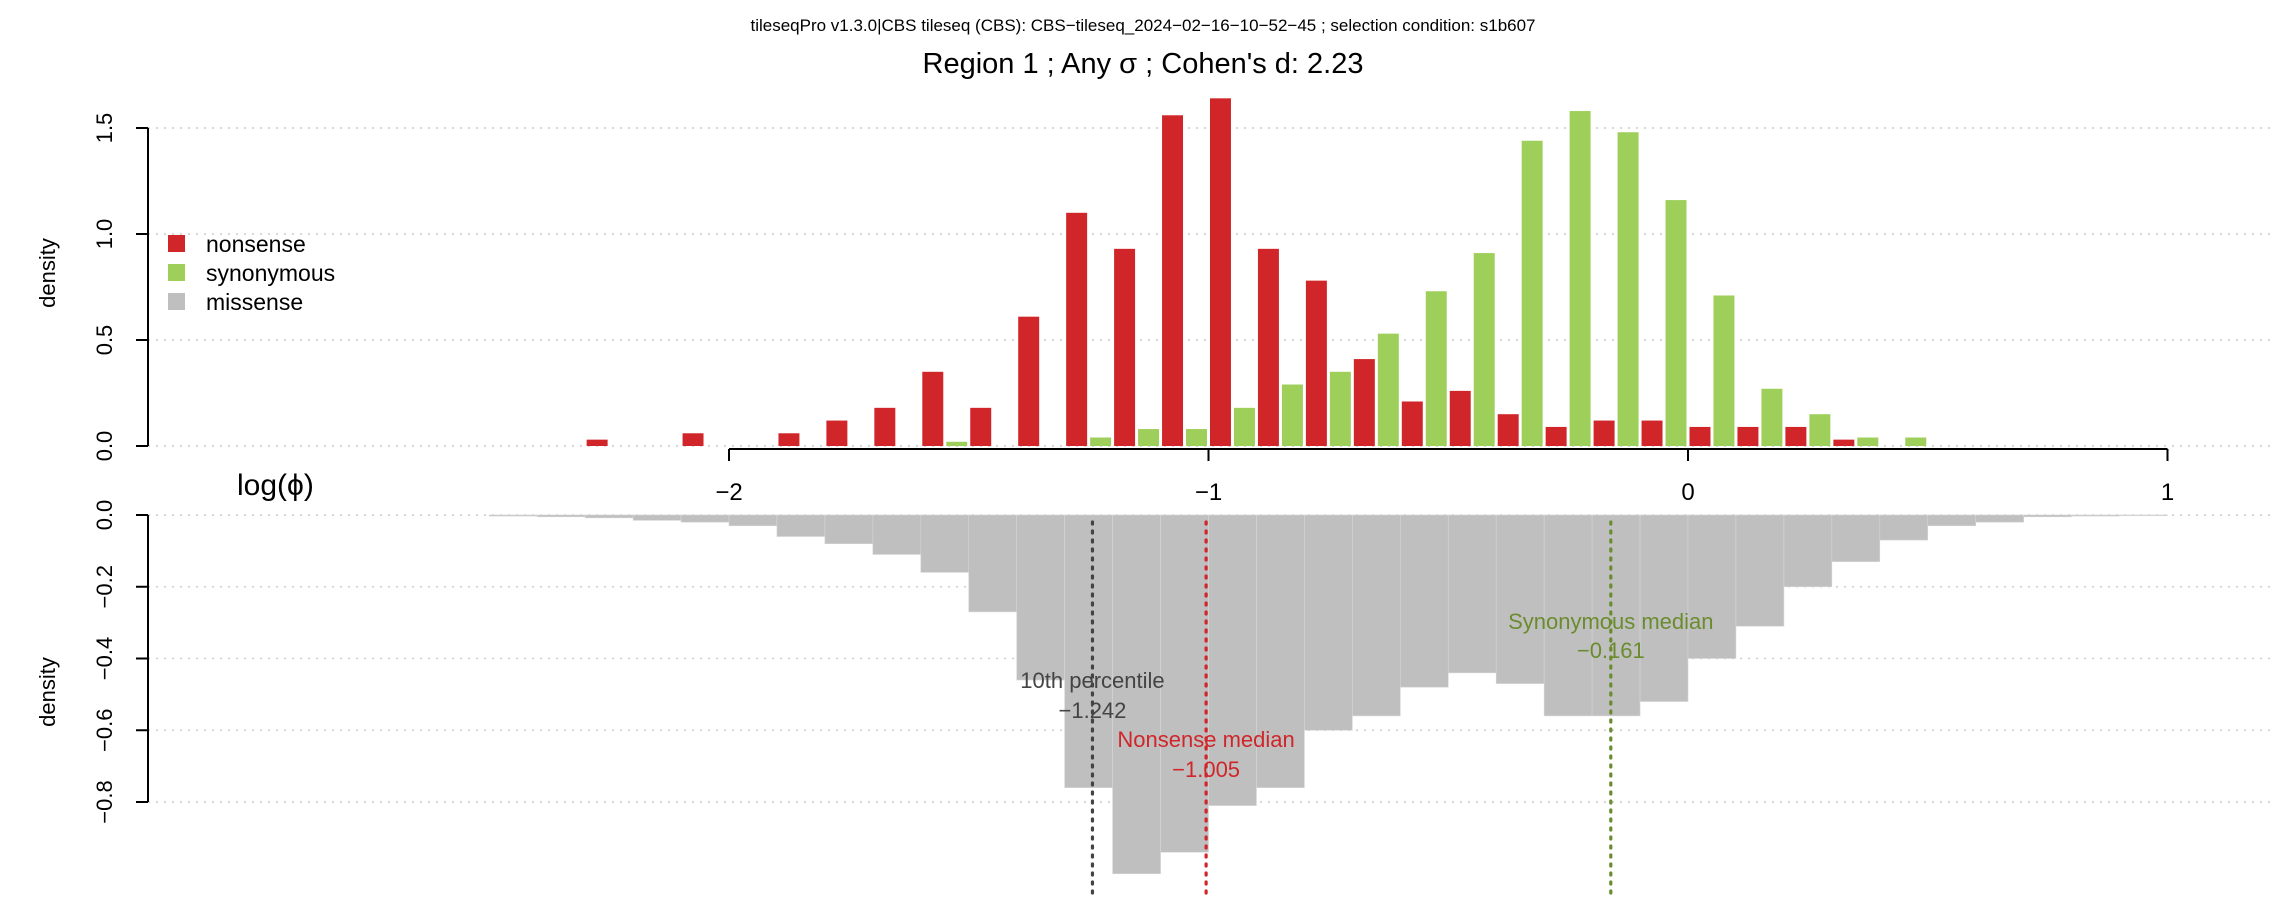  Describe the element at coordinates (1143, 64) in the screenshot. I see `figure-title: Region 1 ; Any σ ; Cohen's d: 2.23` at that location.